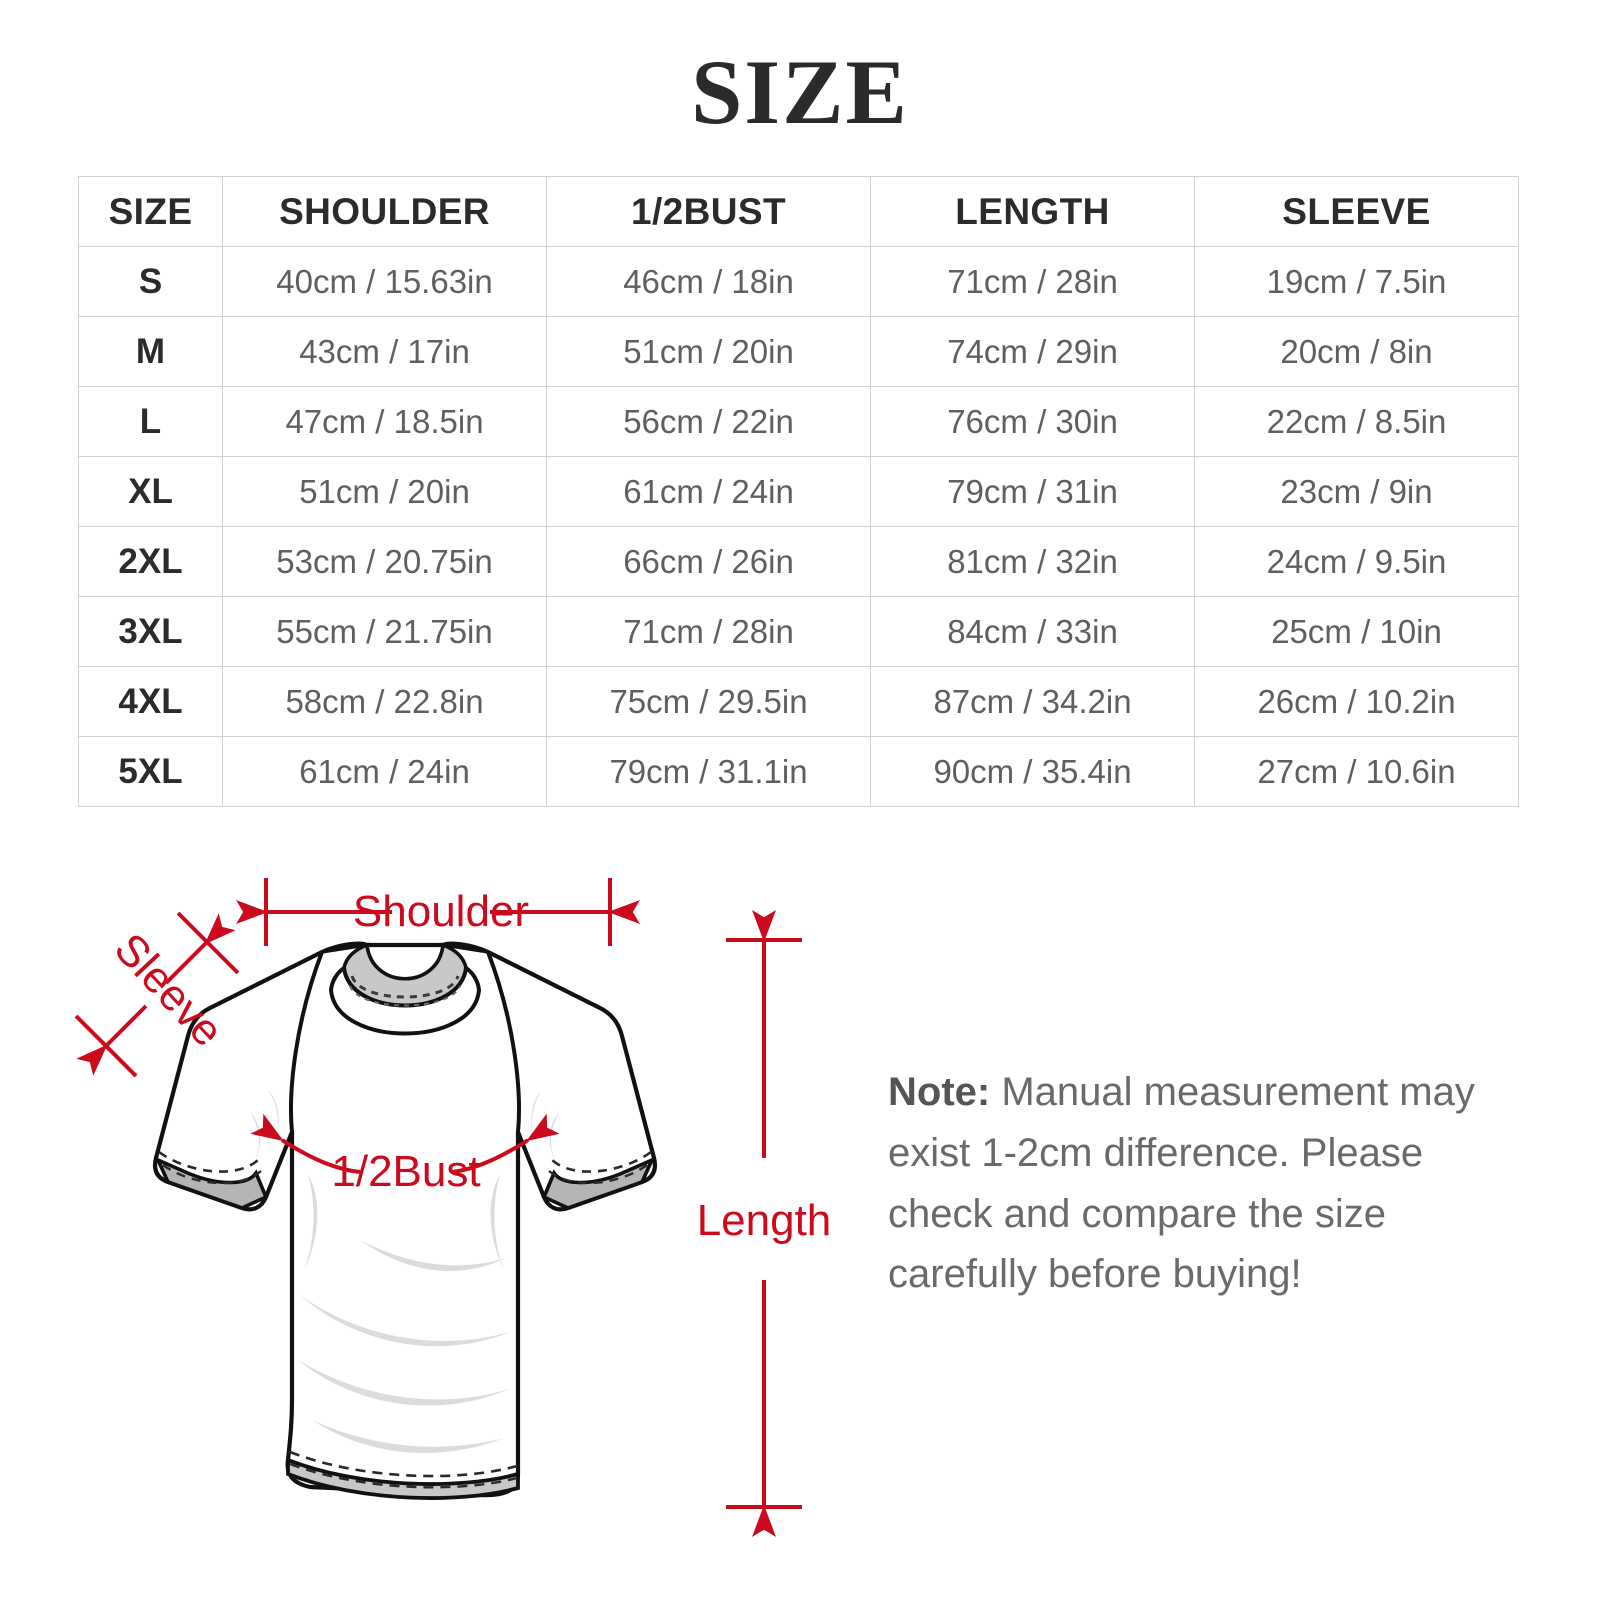 The height and width of the screenshot is (1600, 1600). What do you see at coordinates (441, 911) in the screenshot?
I see `shoulder-label: Shoulder` at bounding box center [441, 911].